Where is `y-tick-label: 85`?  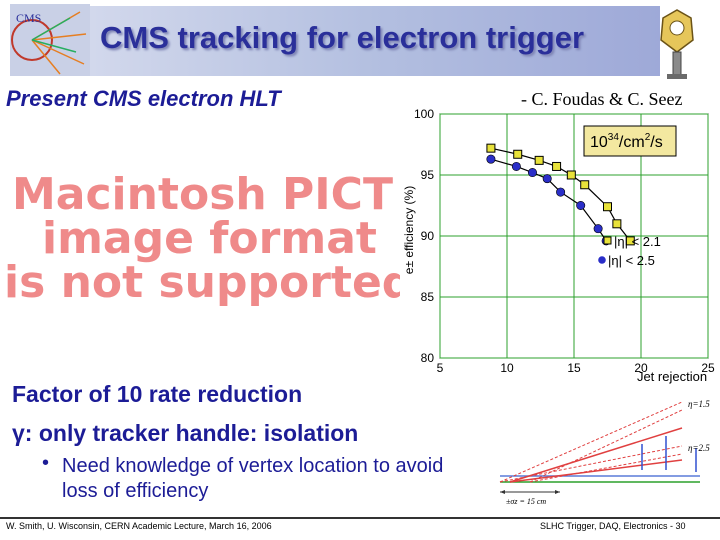
y-tick-label: 85 is located at coordinates (428, 297).